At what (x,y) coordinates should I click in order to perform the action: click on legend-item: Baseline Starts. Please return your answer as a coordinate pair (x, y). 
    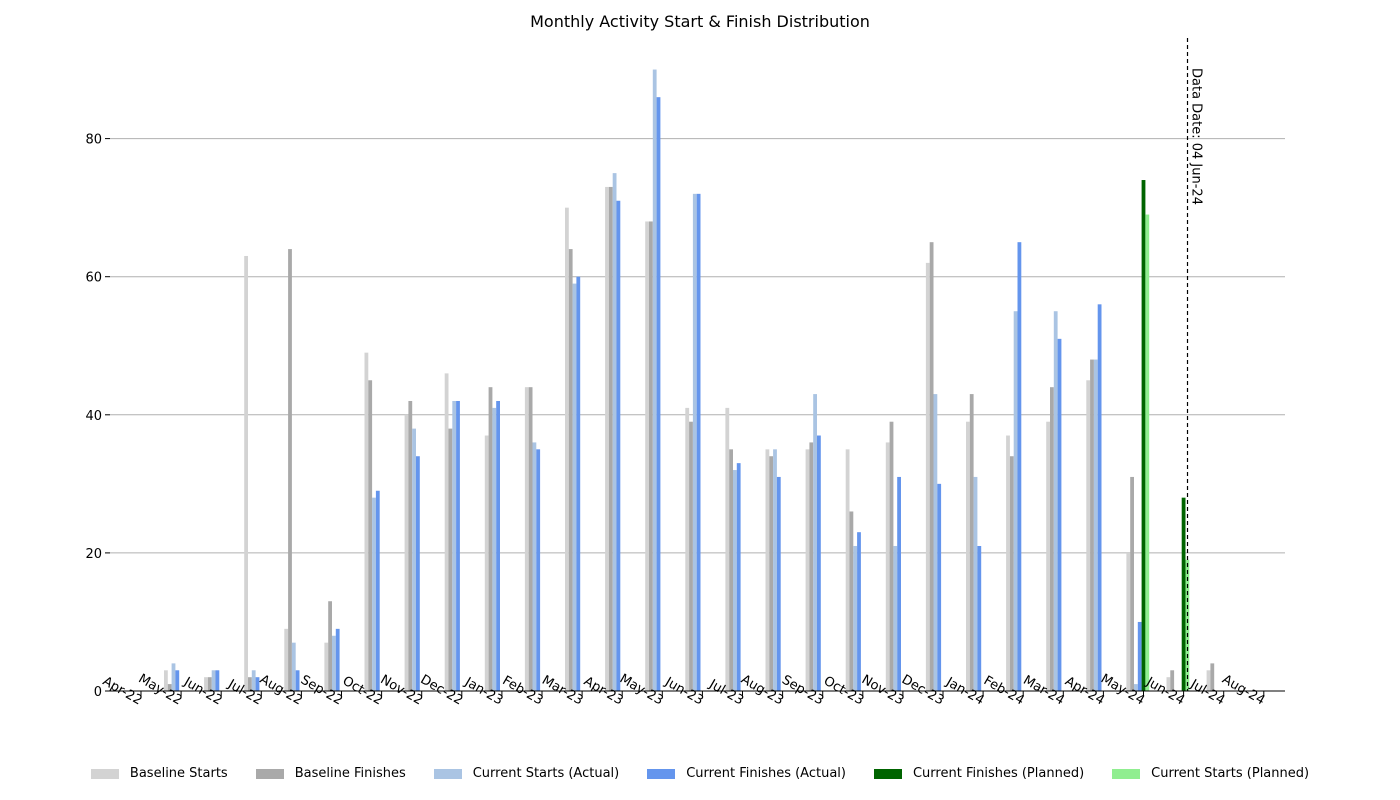
    Looking at the image, I should click on (159, 773).